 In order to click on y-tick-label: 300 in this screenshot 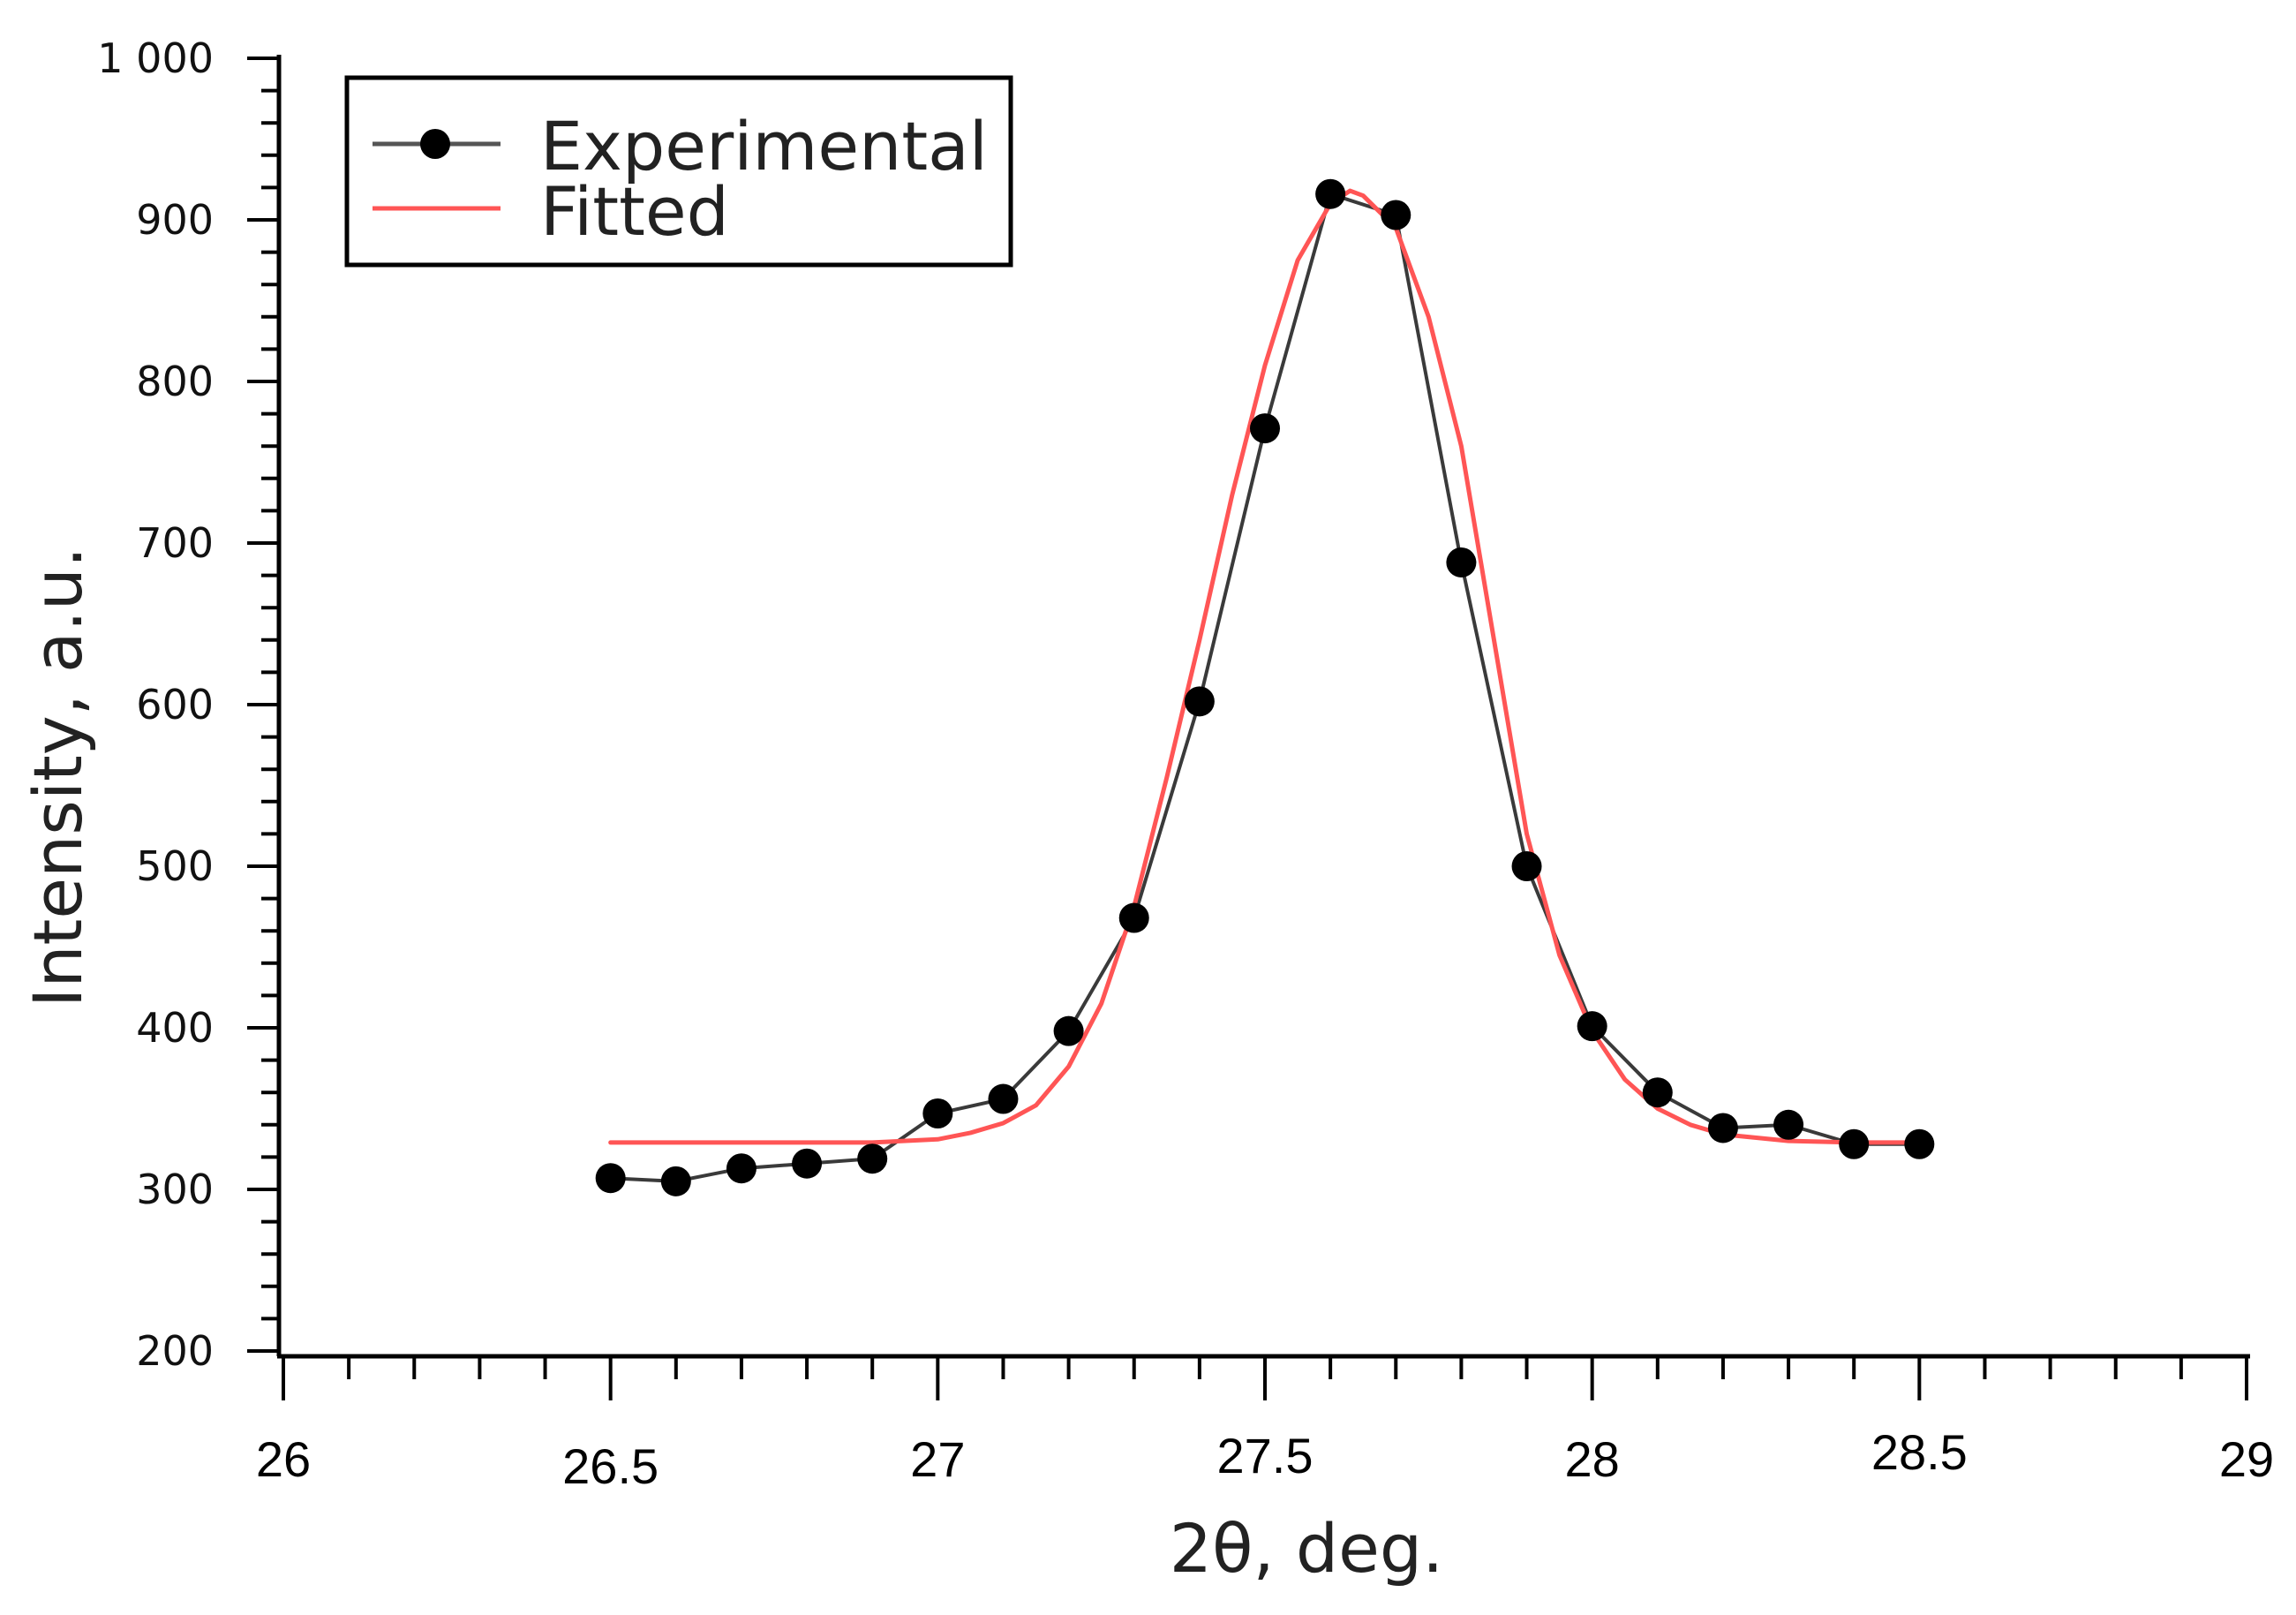, I will do `click(175, 1189)`.